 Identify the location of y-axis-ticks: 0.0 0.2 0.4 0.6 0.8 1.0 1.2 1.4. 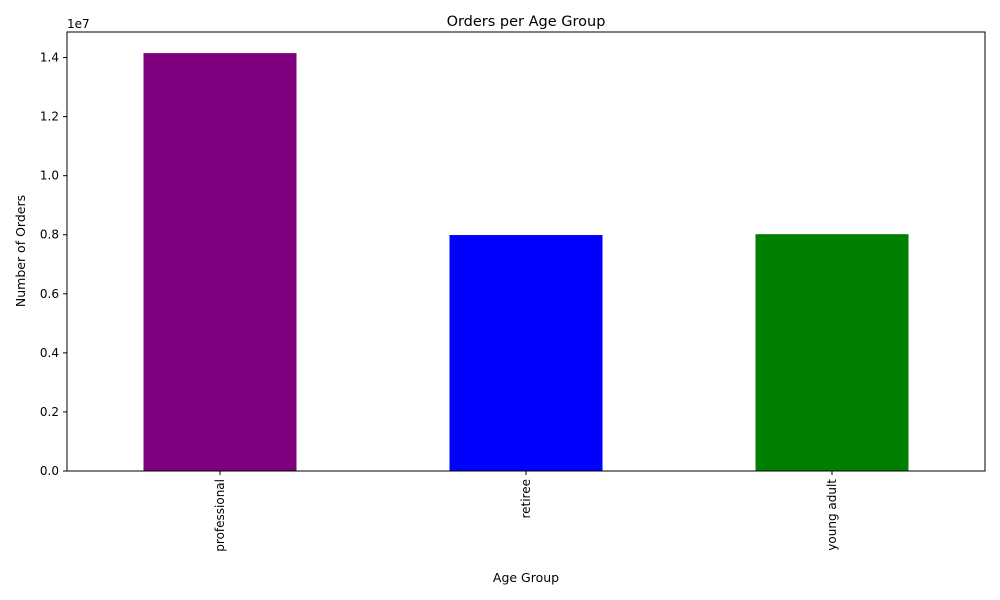
(53, 264).